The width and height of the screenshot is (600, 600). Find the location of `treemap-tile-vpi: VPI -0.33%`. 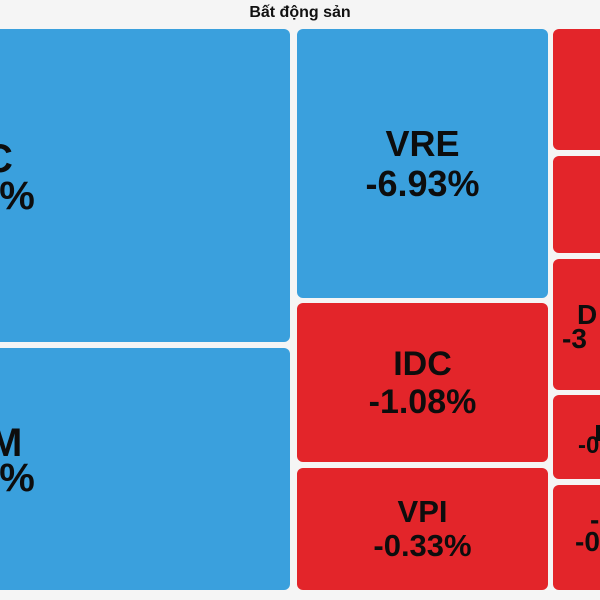

treemap-tile-vpi: VPI -0.33% is located at coordinates (422, 529).